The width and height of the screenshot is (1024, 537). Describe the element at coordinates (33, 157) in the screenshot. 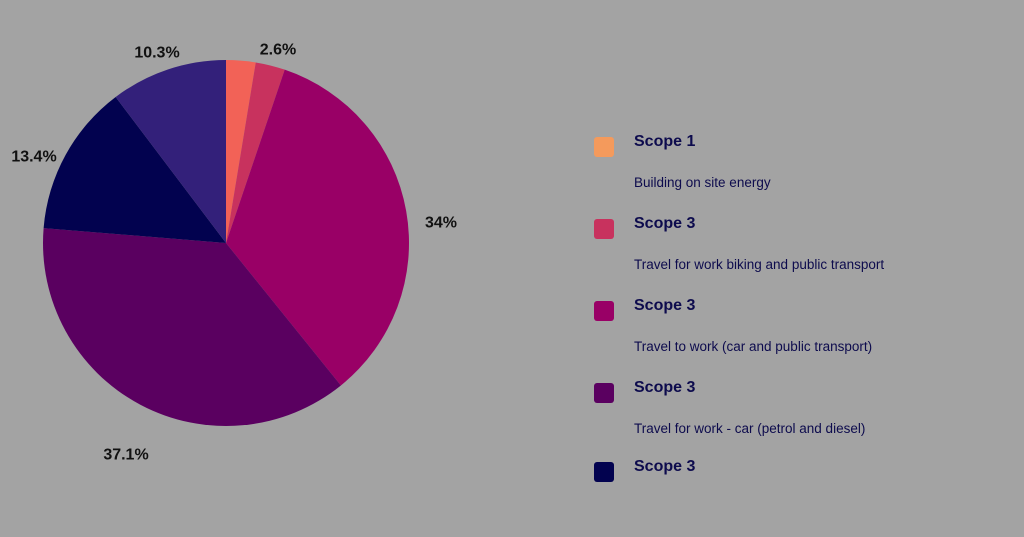

I see `slice-label-5: 13.4%` at that location.